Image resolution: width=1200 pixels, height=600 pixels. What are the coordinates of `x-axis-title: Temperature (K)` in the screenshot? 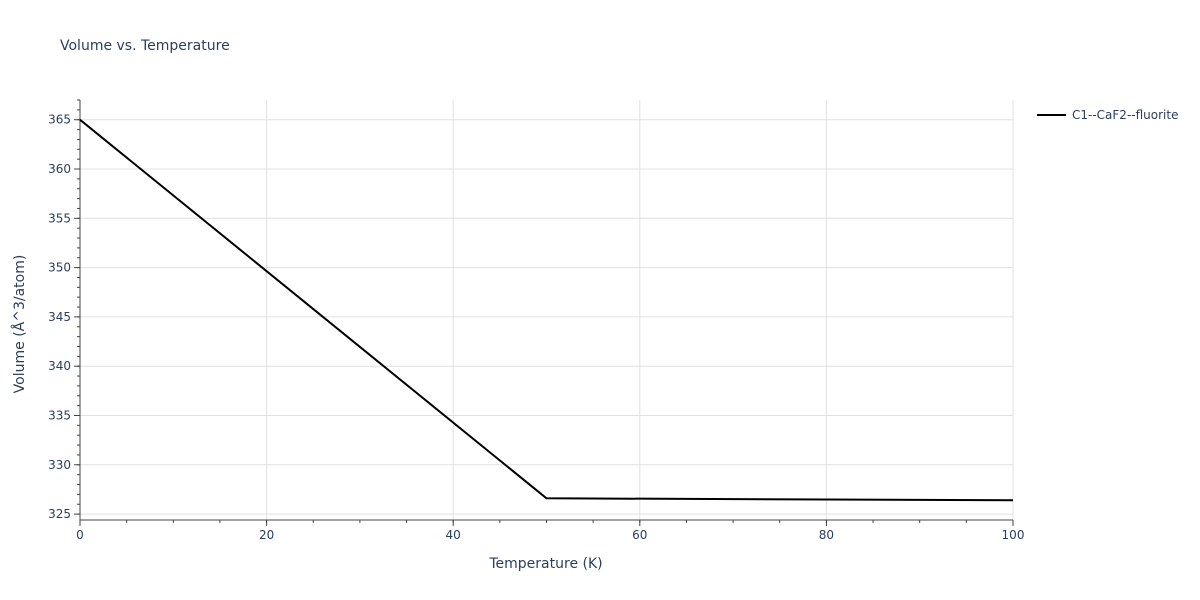 It's located at (545, 564).